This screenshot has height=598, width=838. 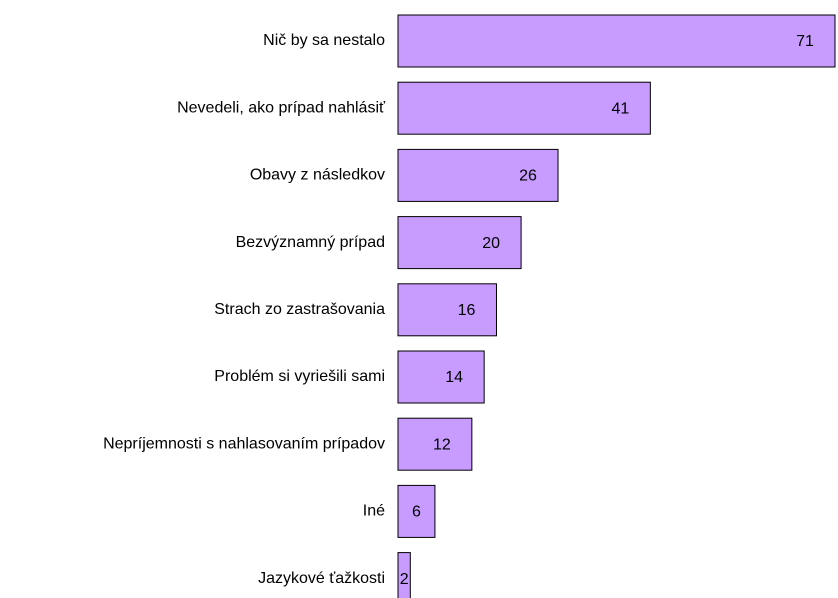 I want to click on category-label: Problém si vyriešili sami, so click(x=299, y=376).